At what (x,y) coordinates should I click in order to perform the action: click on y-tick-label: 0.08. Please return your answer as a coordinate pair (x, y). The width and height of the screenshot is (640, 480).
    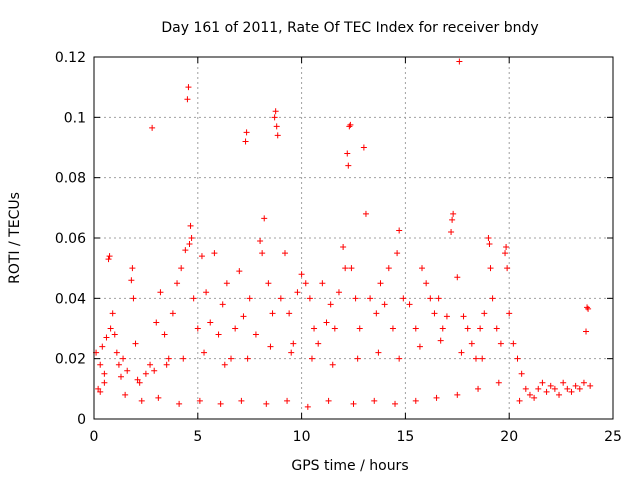
    Looking at the image, I should click on (70, 179).